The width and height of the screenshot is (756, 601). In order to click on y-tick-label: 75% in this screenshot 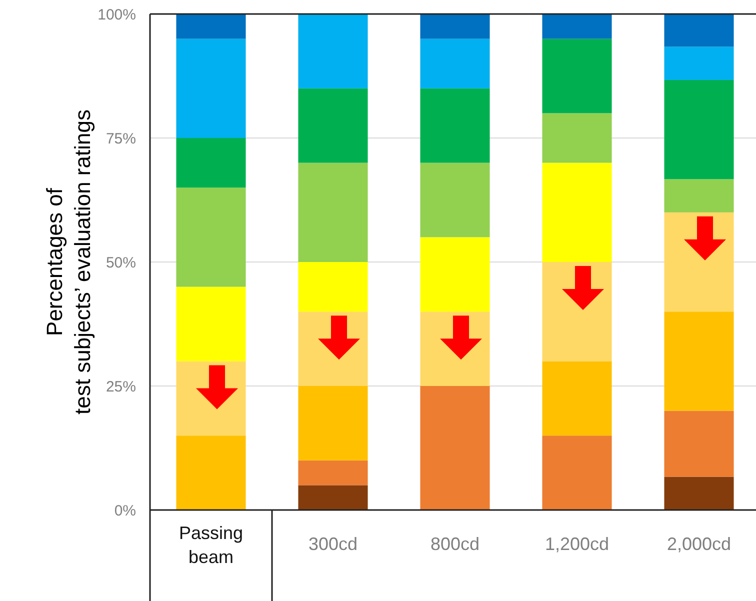, I will do `click(121, 139)`.